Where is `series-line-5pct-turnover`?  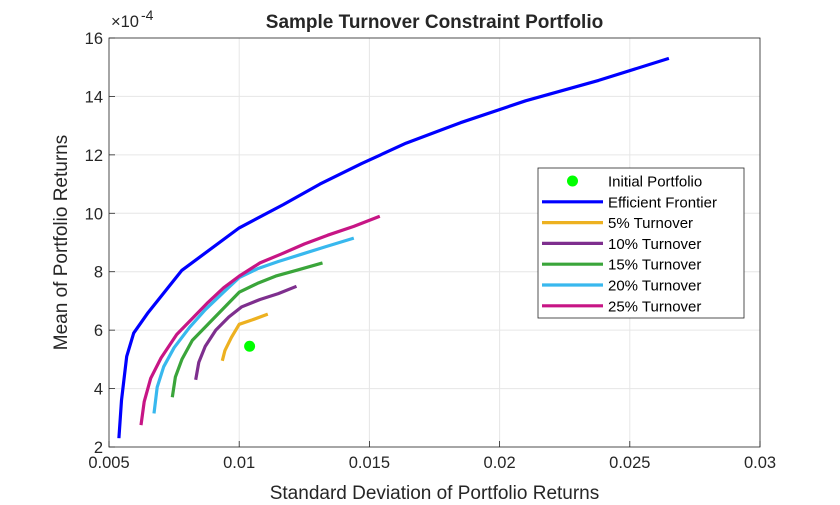 series-line-5pct-turnover is located at coordinates (244, 337).